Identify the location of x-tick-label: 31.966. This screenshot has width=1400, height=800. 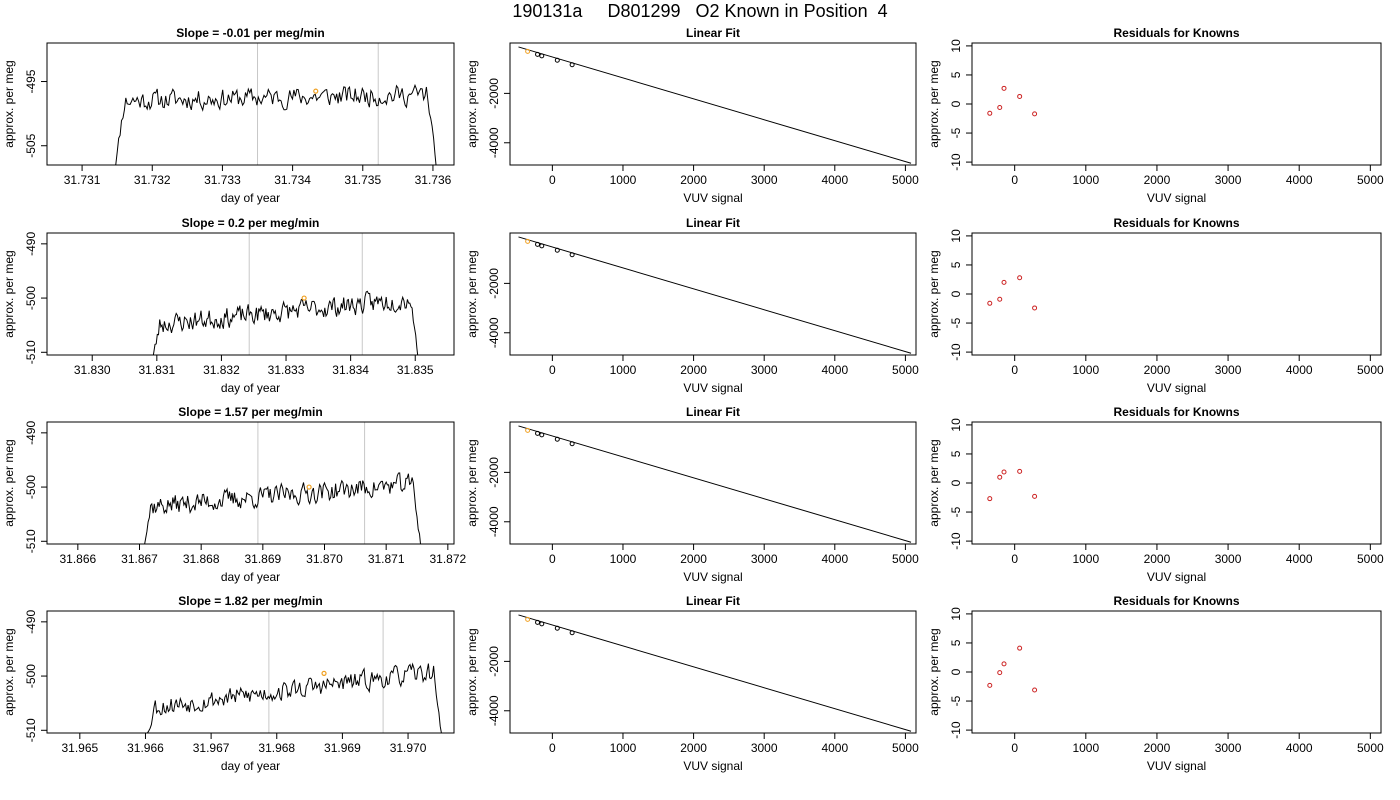
(145, 748).